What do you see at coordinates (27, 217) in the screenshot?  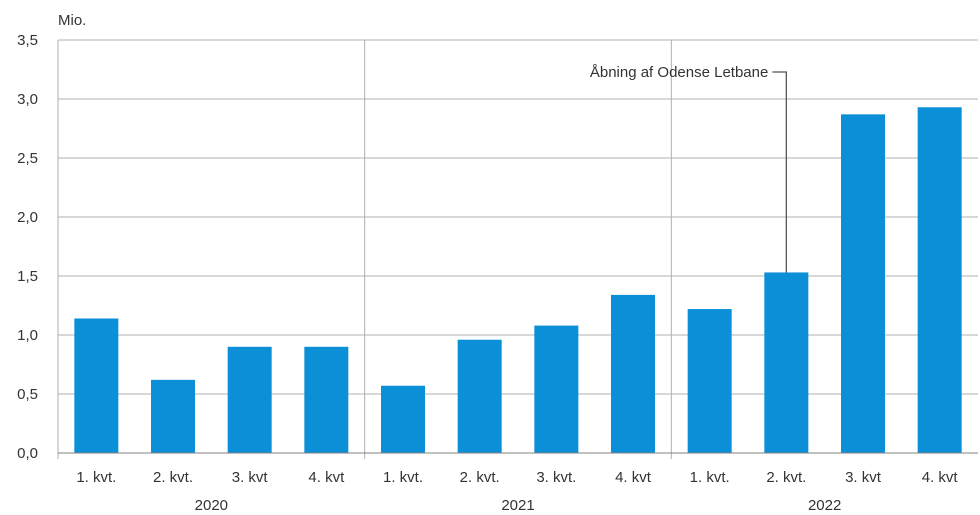 I see `y-tick-label: 2,0` at bounding box center [27, 217].